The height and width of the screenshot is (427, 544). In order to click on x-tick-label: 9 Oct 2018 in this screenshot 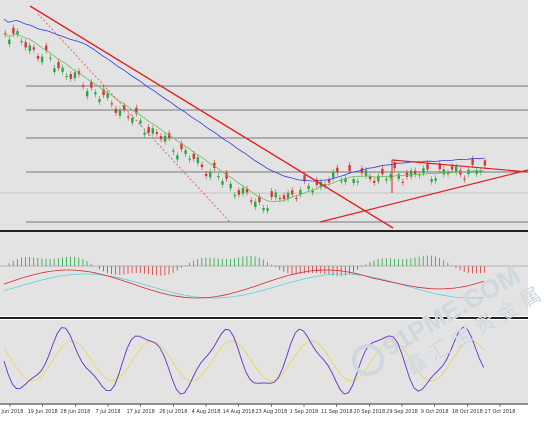, I will do `click(435, 412)`.